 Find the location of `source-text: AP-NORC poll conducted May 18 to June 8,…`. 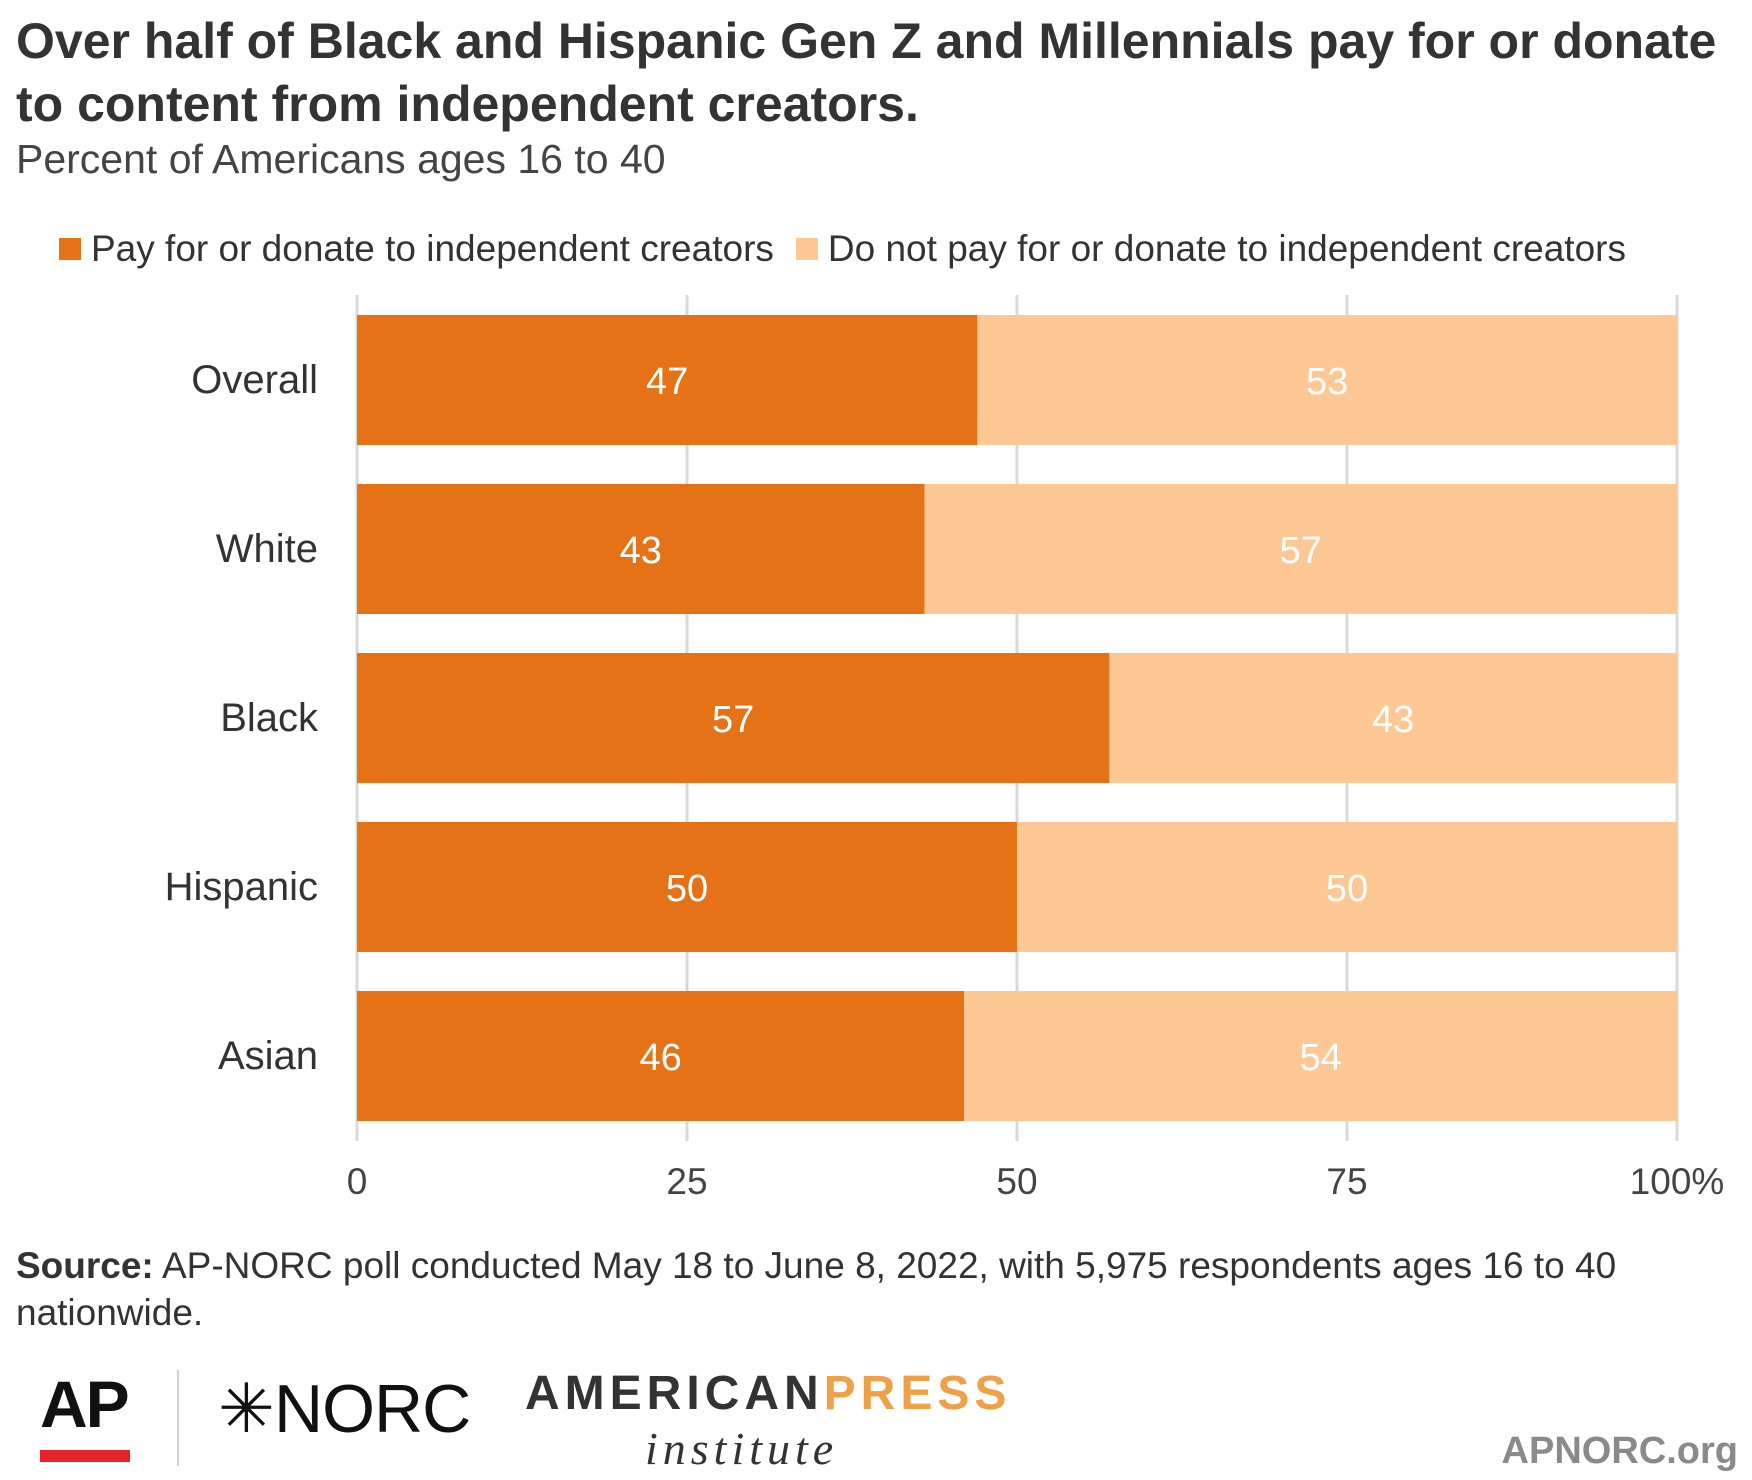

source-text: AP-NORC poll conducted May 18 to June 8,… is located at coordinates (816, 1289).